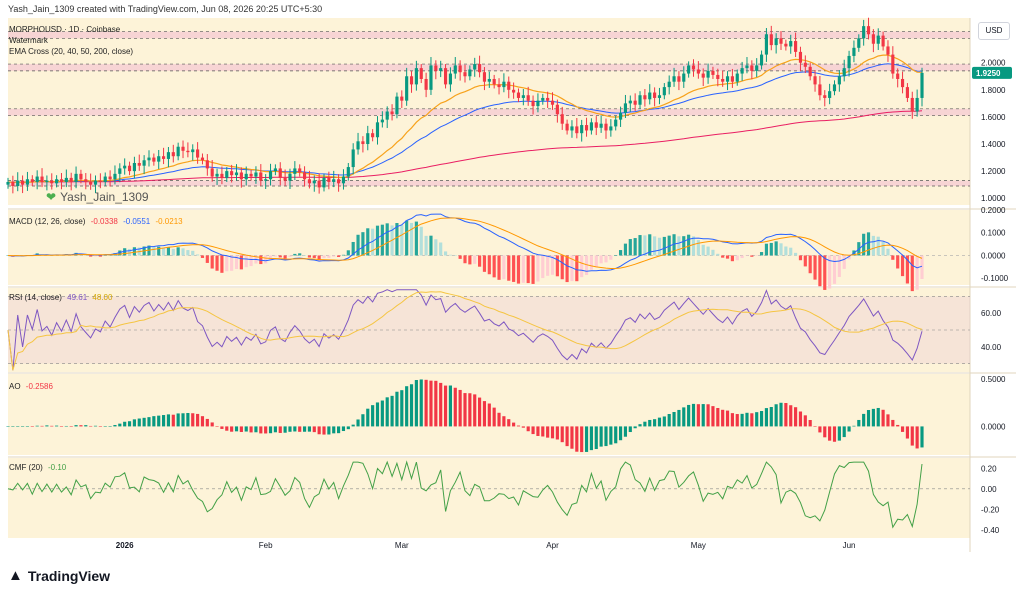 The width and height of the screenshot is (1024, 596). What do you see at coordinates (28, 40) in the screenshot?
I see `watermark-indicator-label: Watermark` at bounding box center [28, 40].